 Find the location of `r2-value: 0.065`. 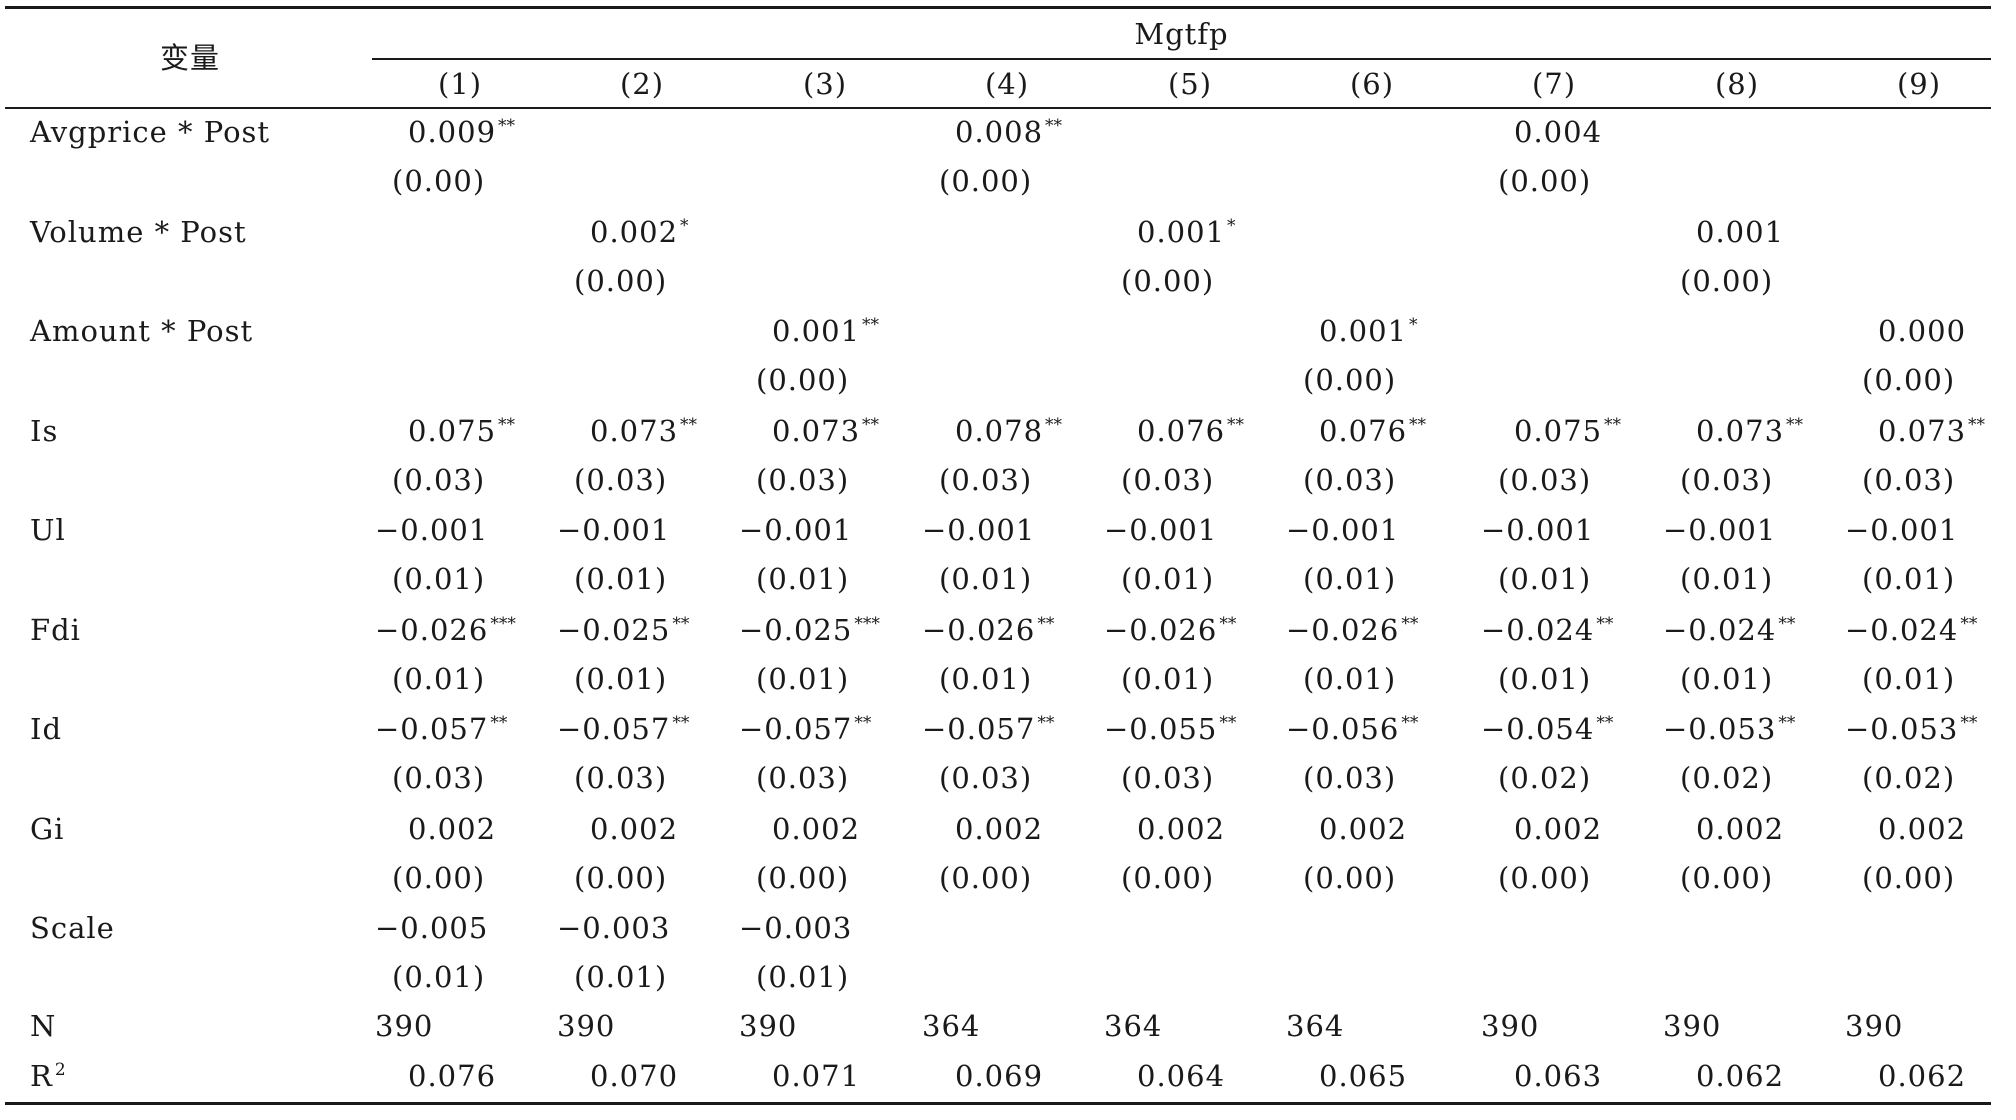

r2-value: 0.065 is located at coordinates (1363, 1076).